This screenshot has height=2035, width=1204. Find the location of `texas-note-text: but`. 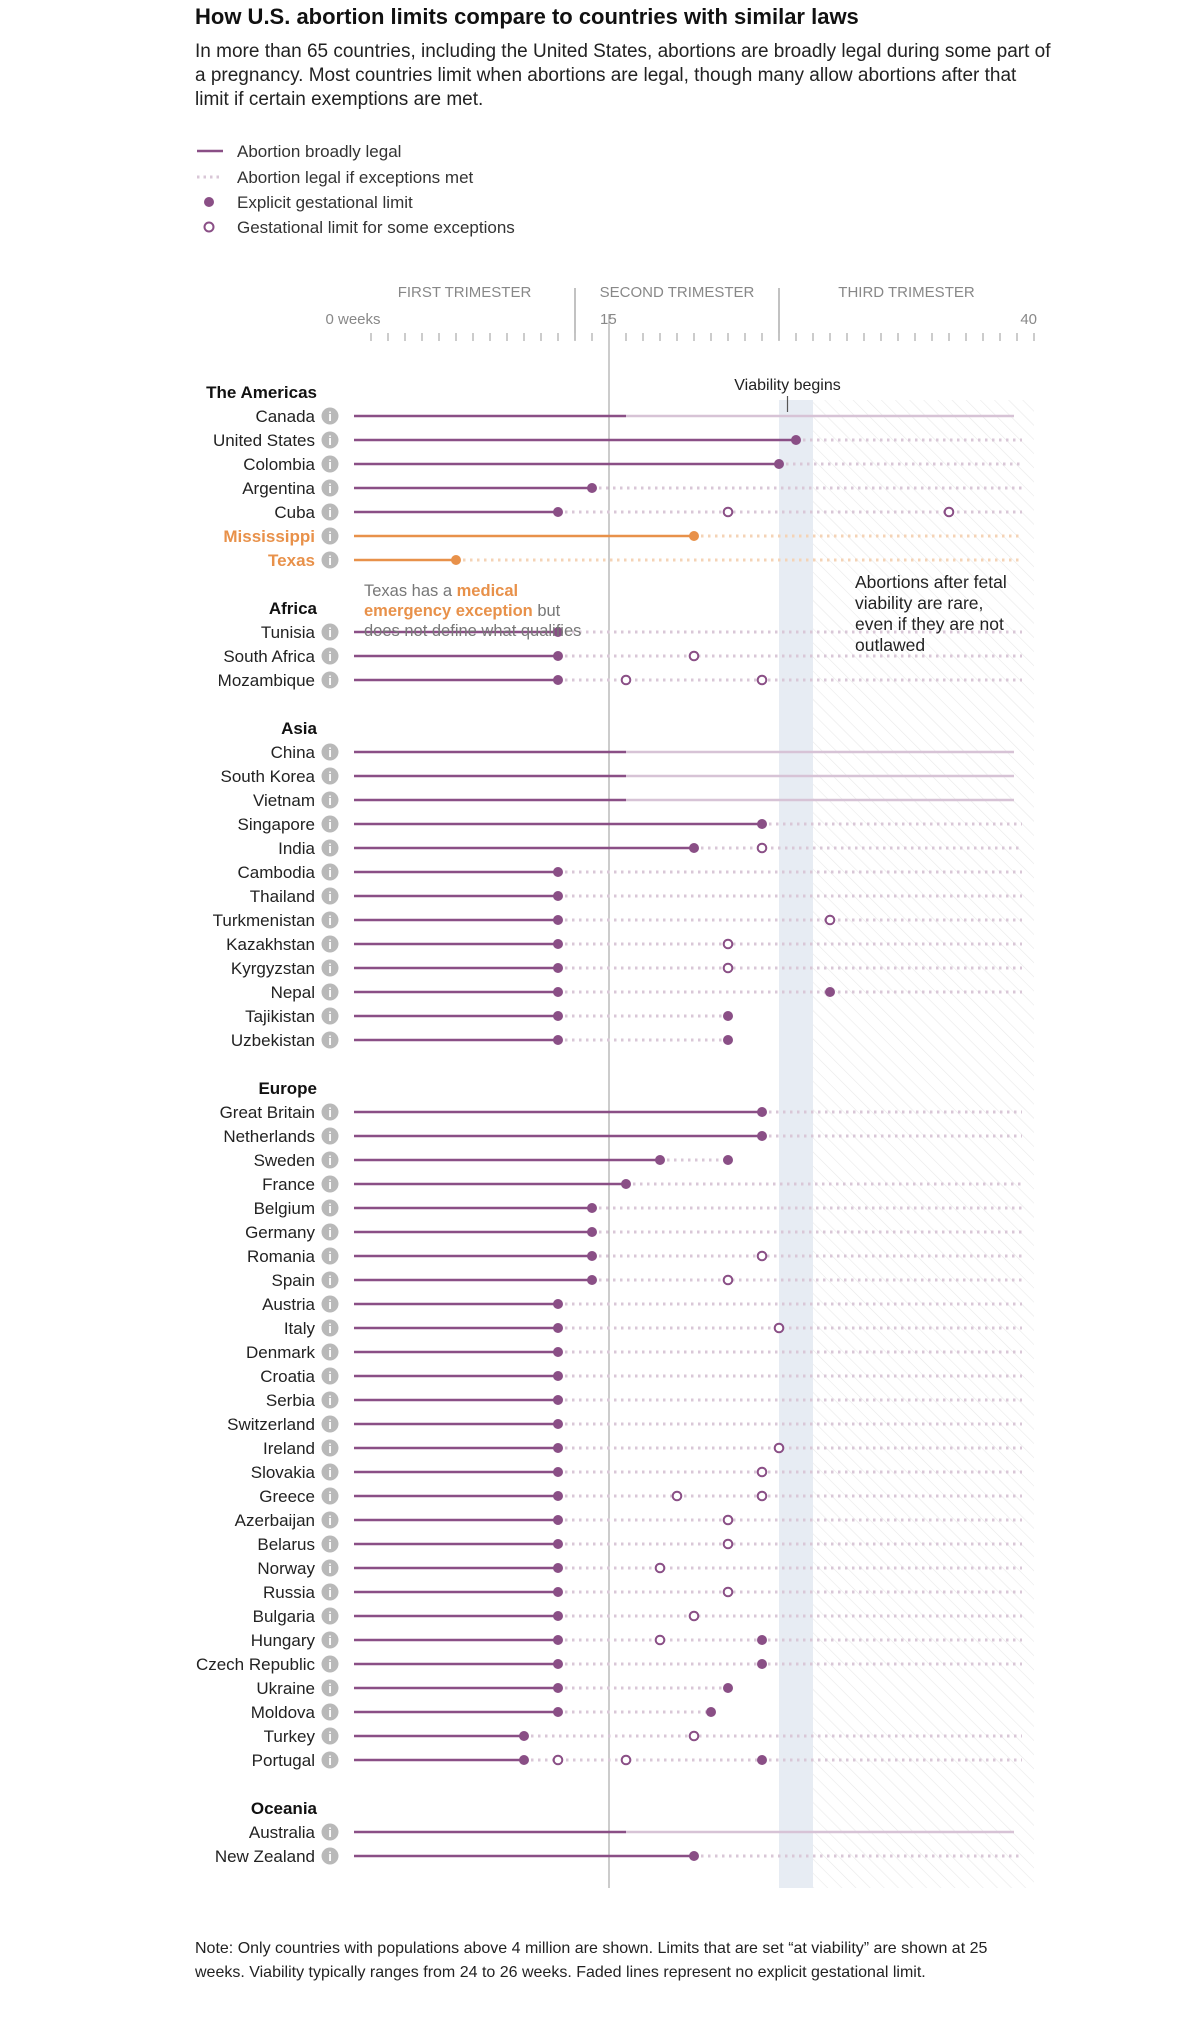

texas-note-text: but is located at coordinates (547, 611).